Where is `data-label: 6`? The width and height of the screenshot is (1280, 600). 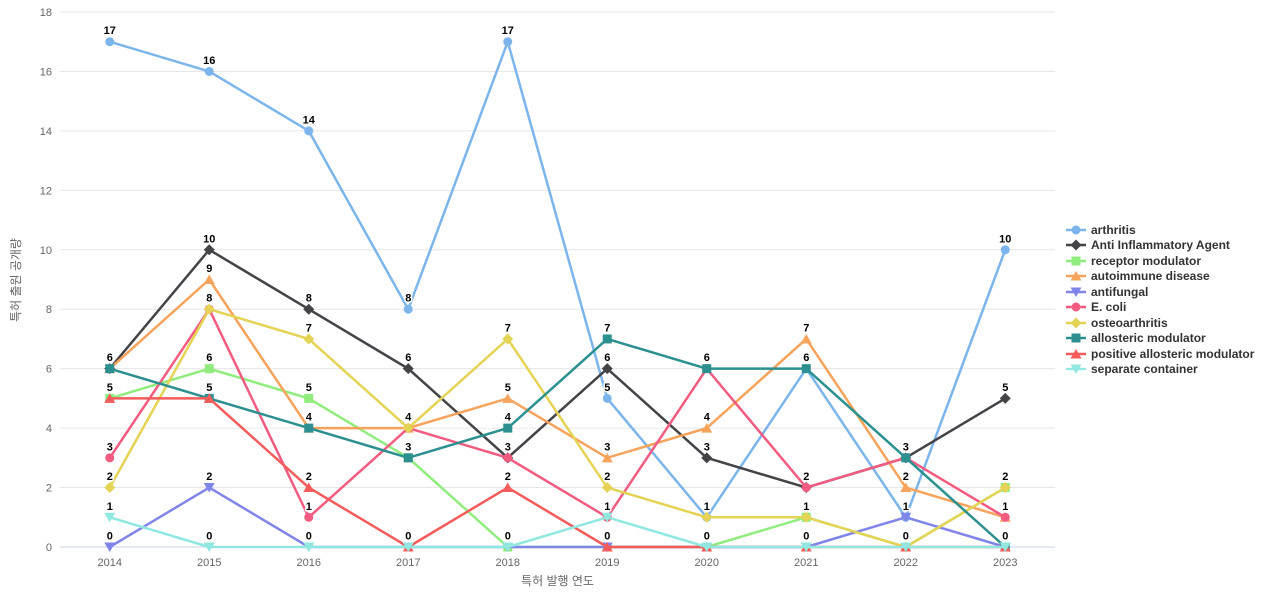 data-label: 6 is located at coordinates (707, 358).